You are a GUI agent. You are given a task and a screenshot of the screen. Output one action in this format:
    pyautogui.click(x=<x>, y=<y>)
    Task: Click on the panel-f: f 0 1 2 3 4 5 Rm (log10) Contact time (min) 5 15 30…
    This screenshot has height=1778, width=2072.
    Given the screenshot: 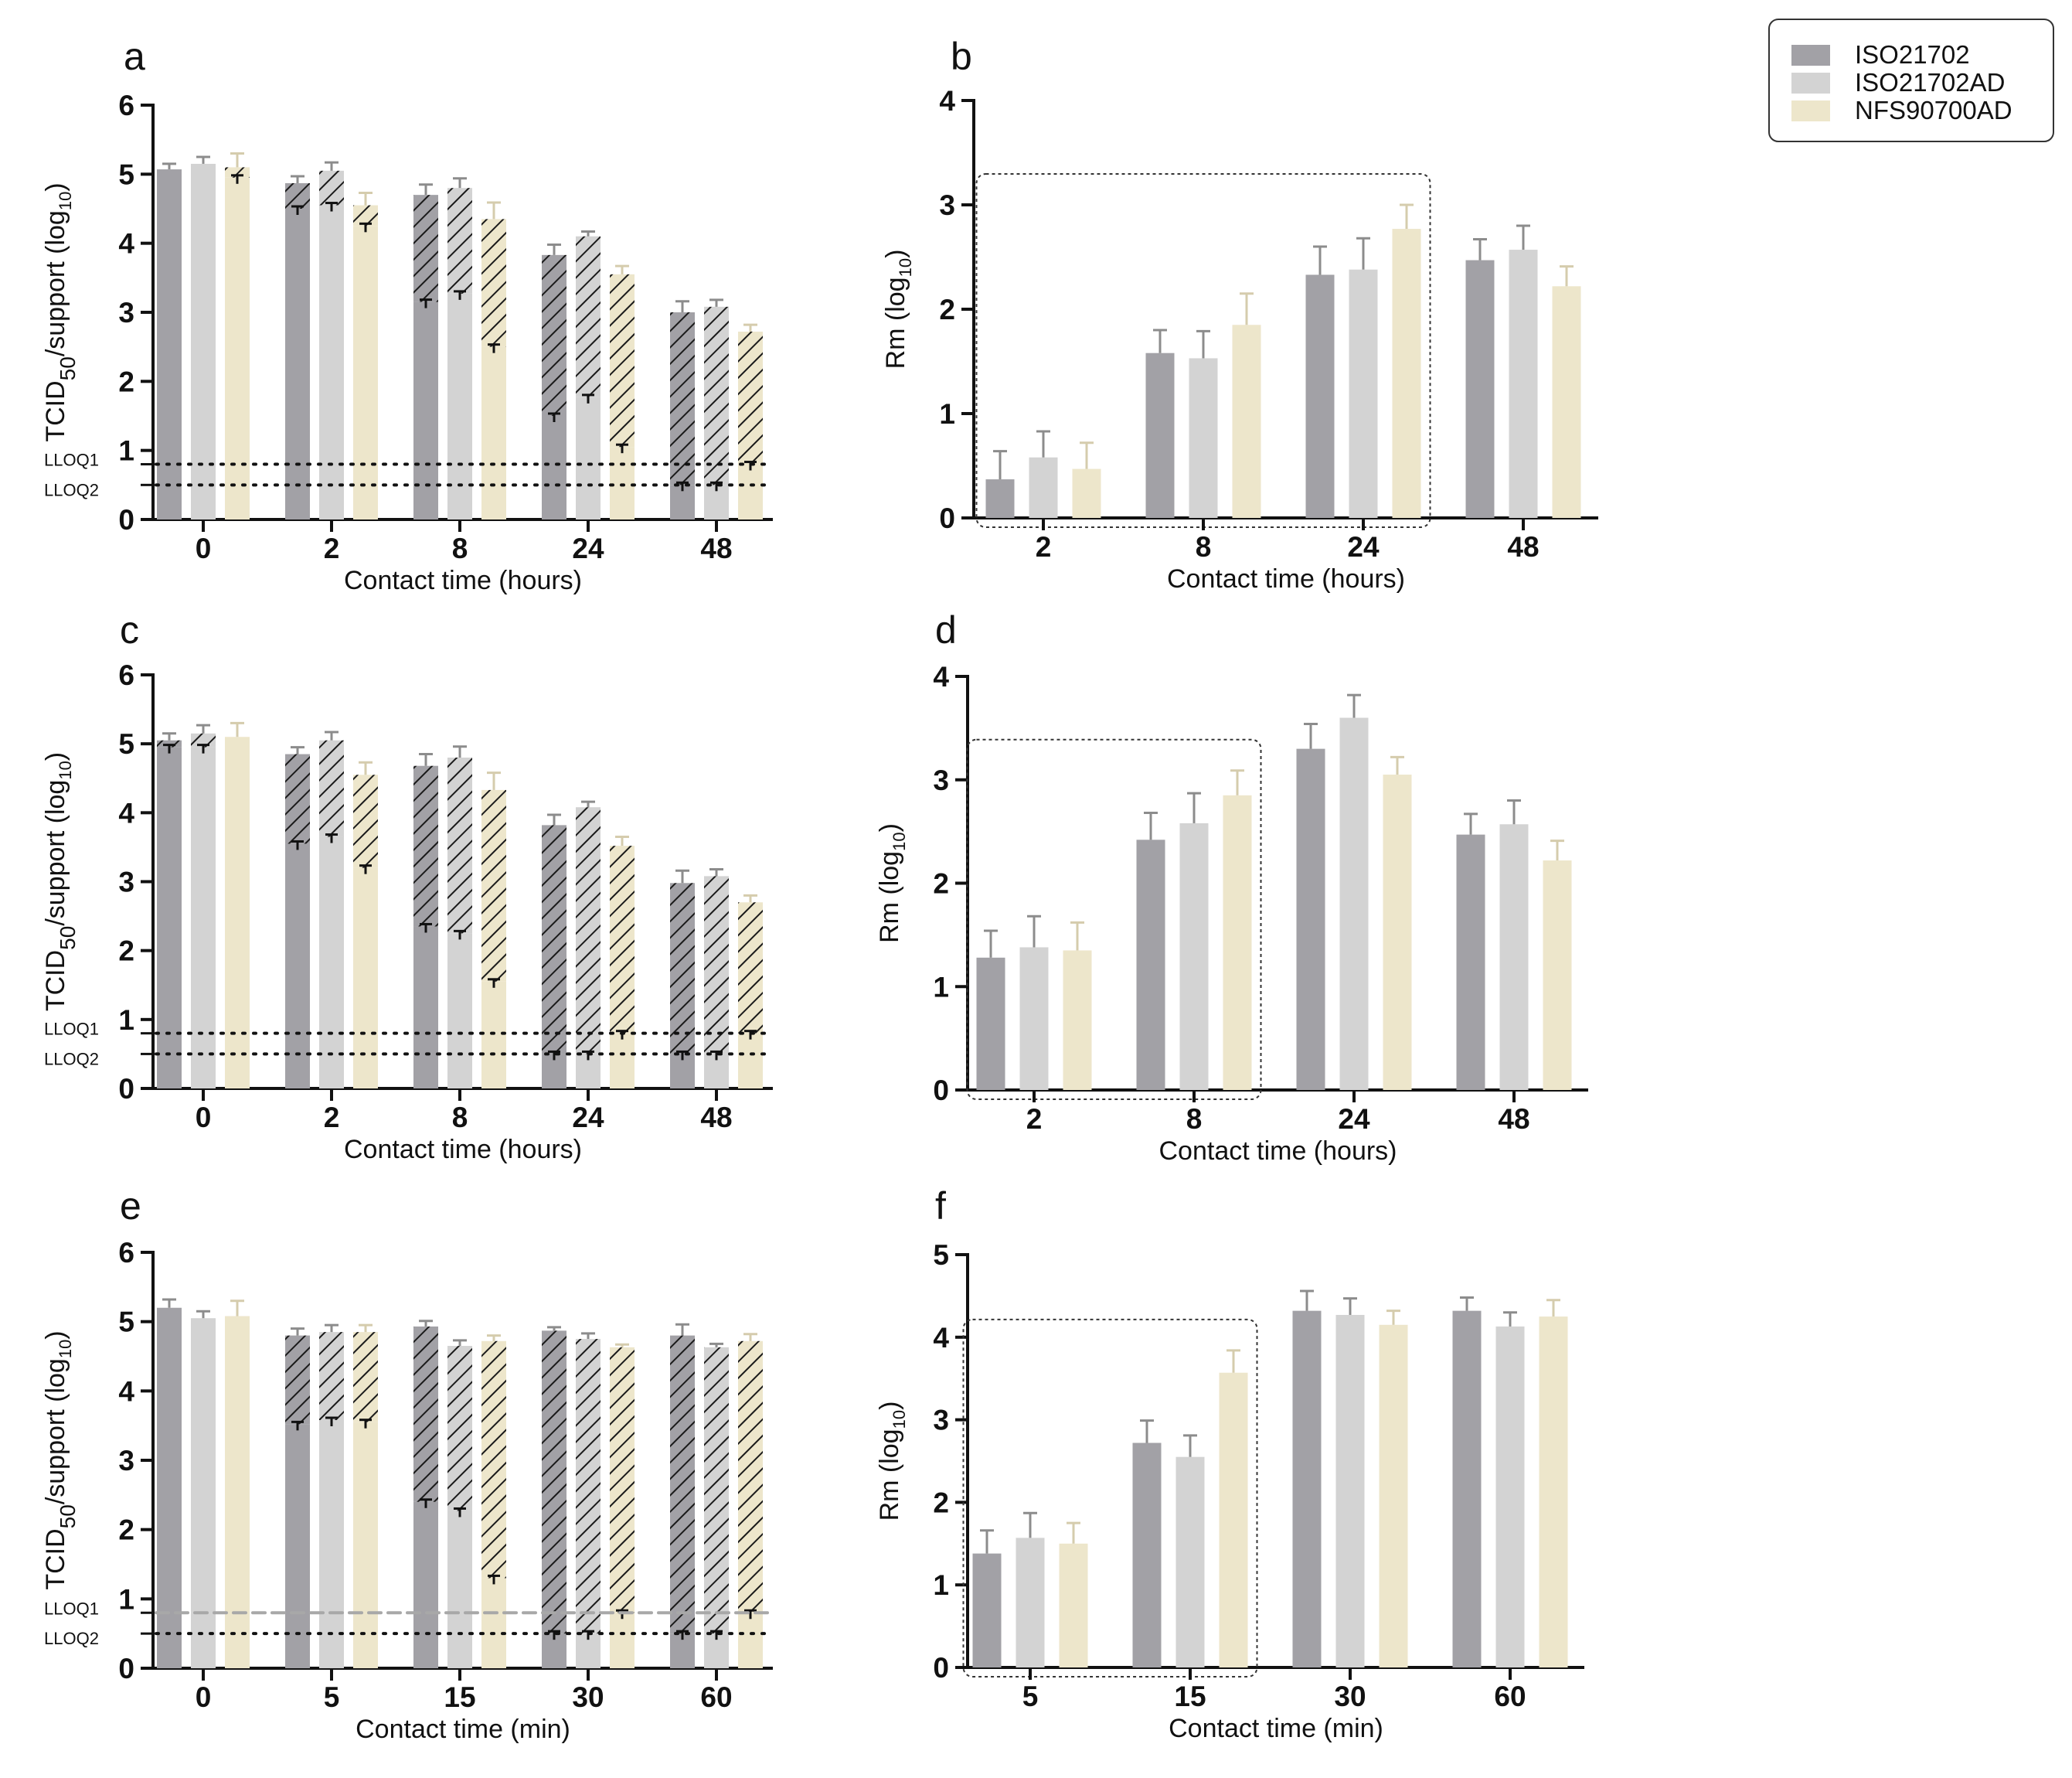 What is the action you would take?
    pyautogui.click(x=1229, y=1464)
    